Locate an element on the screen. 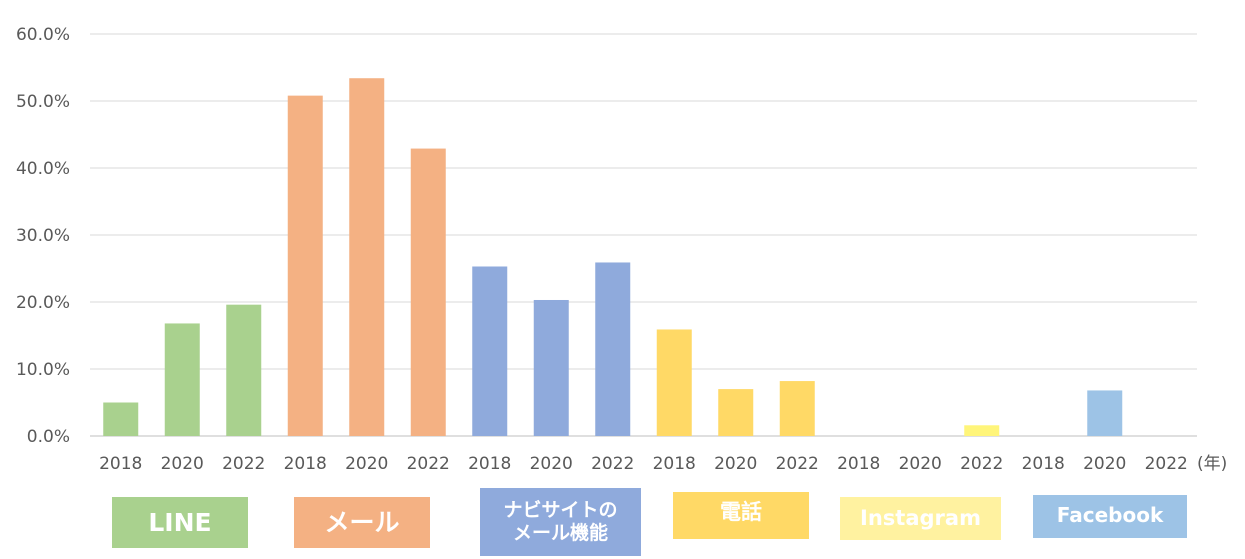  legend-facebook: Facebook is located at coordinates (1110, 516).